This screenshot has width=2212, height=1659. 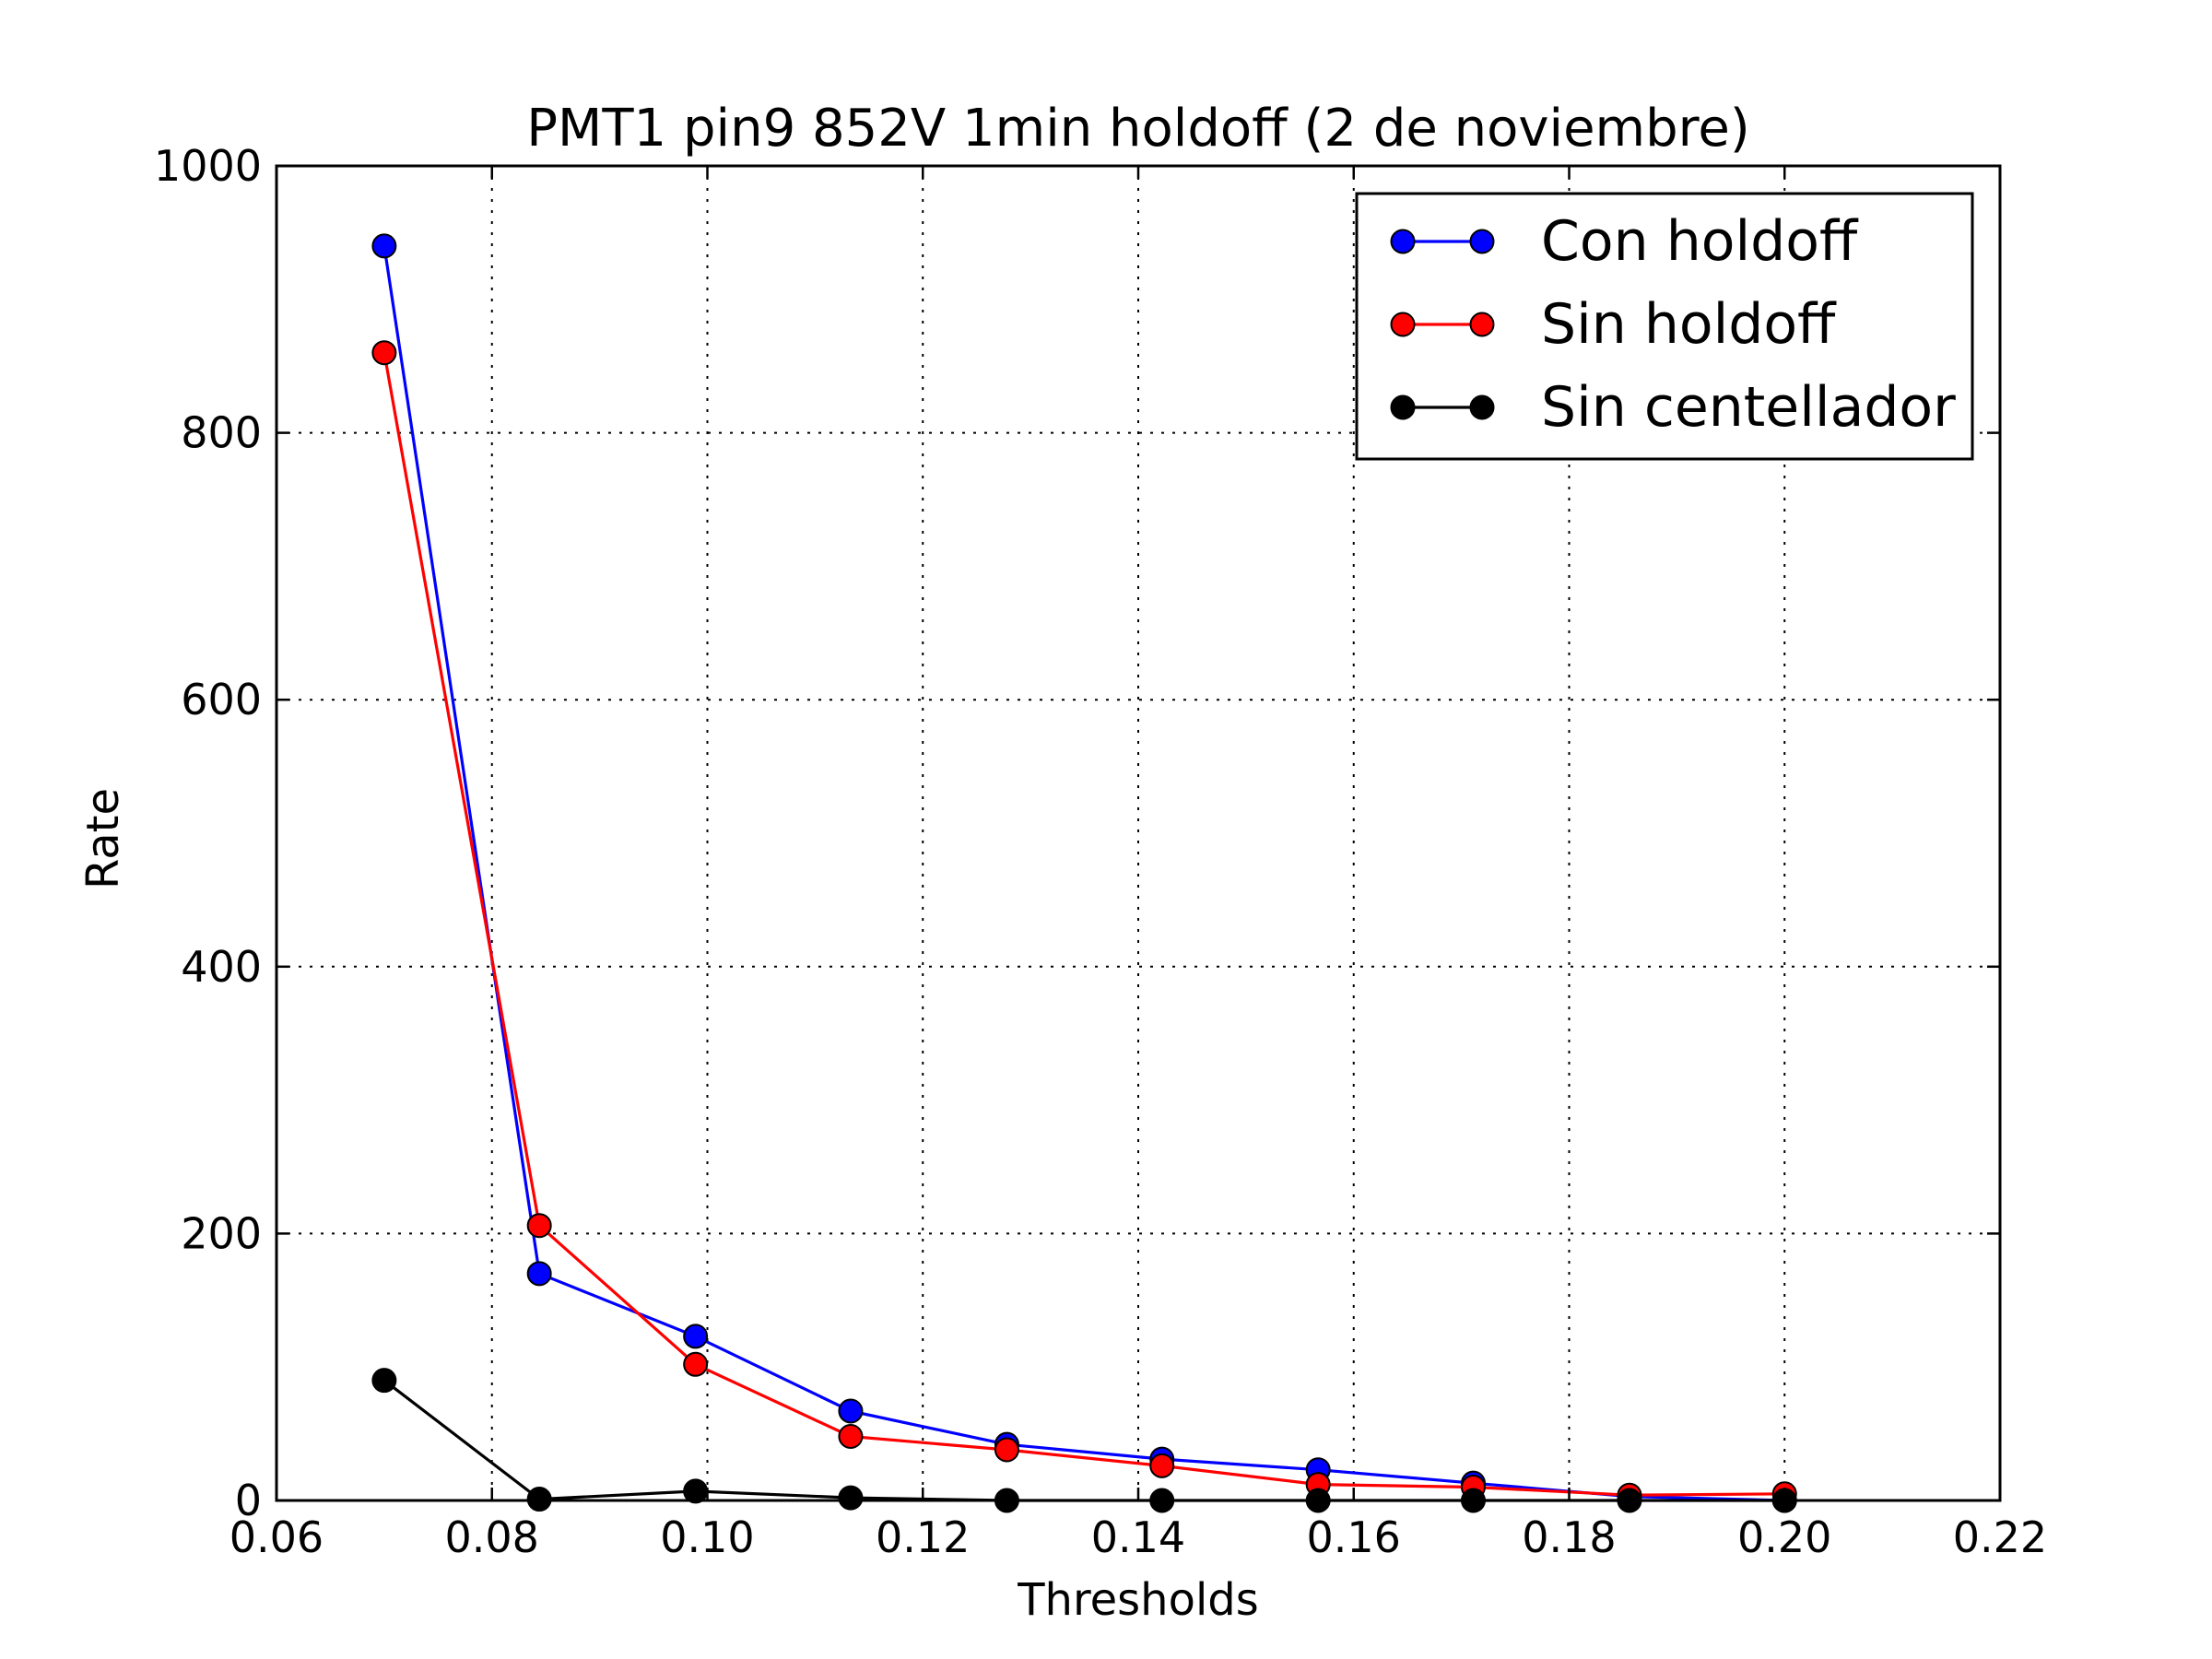 I want to click on legend-box, so click(x=1664, y=326).